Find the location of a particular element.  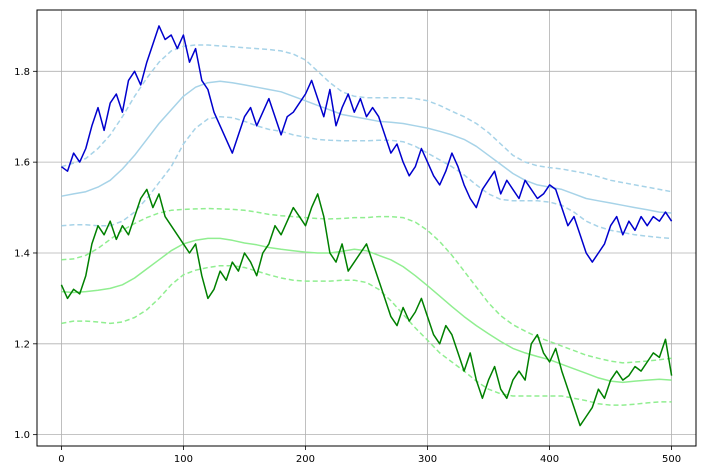

x-tick-label: 200 is located at coordinates (305, 459).